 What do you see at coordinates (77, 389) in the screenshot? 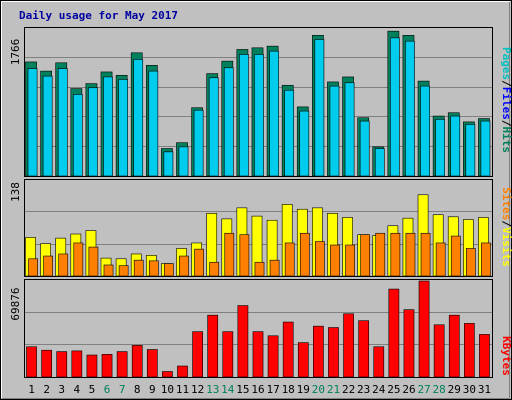
I see `day-label: 4` at bounding box center [77, 389].